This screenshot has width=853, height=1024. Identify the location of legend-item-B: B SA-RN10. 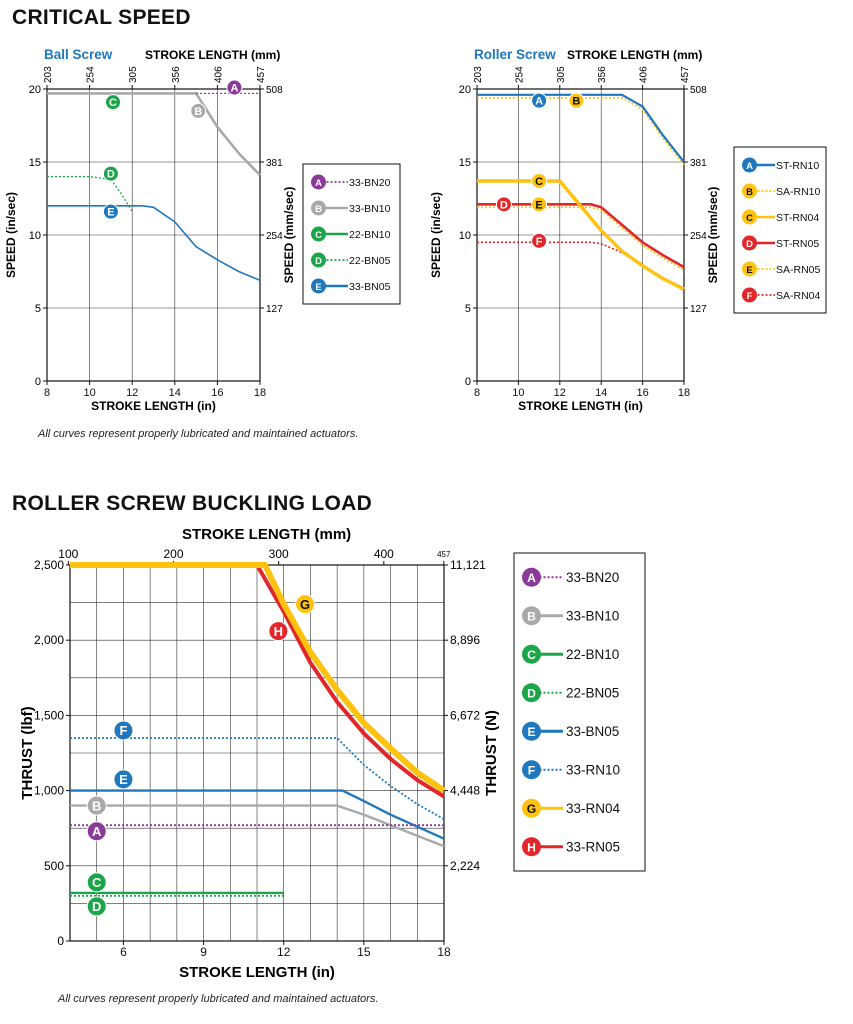
(781, 191).